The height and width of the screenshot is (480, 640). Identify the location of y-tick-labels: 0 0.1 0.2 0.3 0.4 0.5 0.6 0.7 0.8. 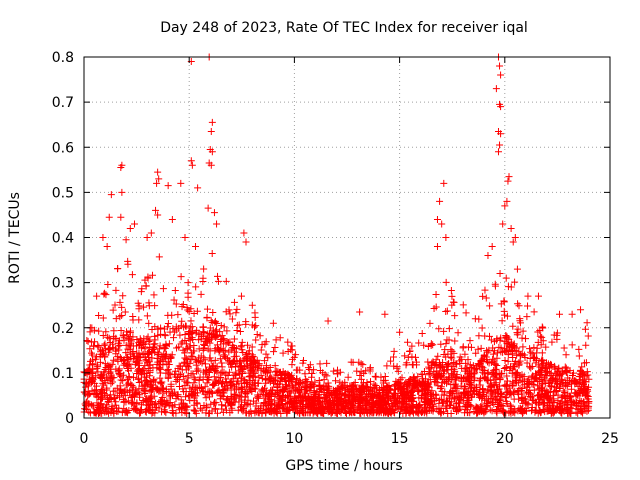
(63, 238).